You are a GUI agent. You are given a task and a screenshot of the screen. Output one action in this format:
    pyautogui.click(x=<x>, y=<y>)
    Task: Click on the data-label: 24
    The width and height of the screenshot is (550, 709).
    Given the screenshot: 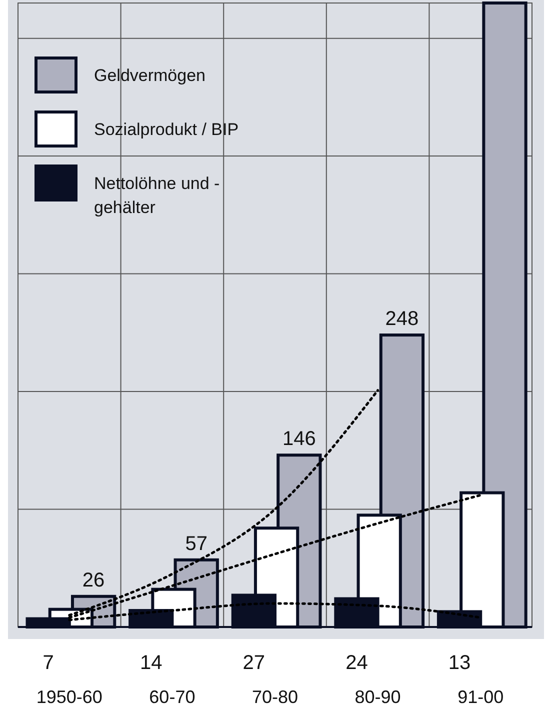 What is the action you would take?
    pyautogui.click(x=357, y=663)
    